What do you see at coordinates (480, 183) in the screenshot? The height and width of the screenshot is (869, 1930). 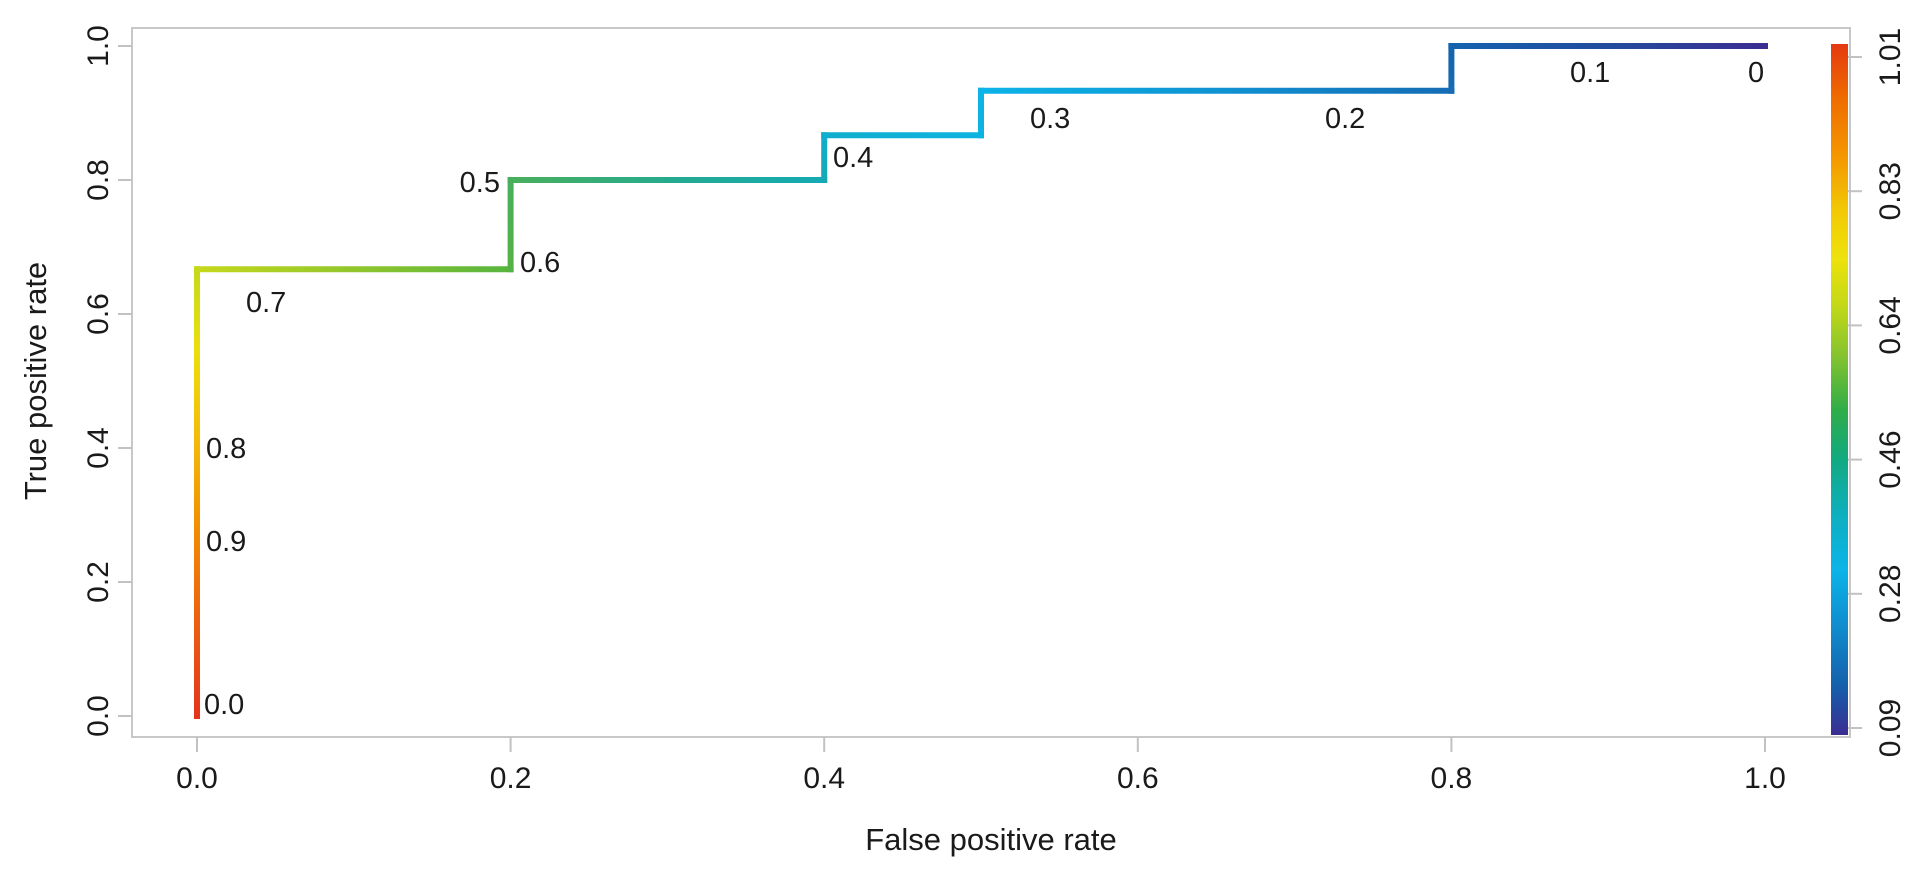 I see `cutoff-label: 0.5` at bounding box center [480, 183].